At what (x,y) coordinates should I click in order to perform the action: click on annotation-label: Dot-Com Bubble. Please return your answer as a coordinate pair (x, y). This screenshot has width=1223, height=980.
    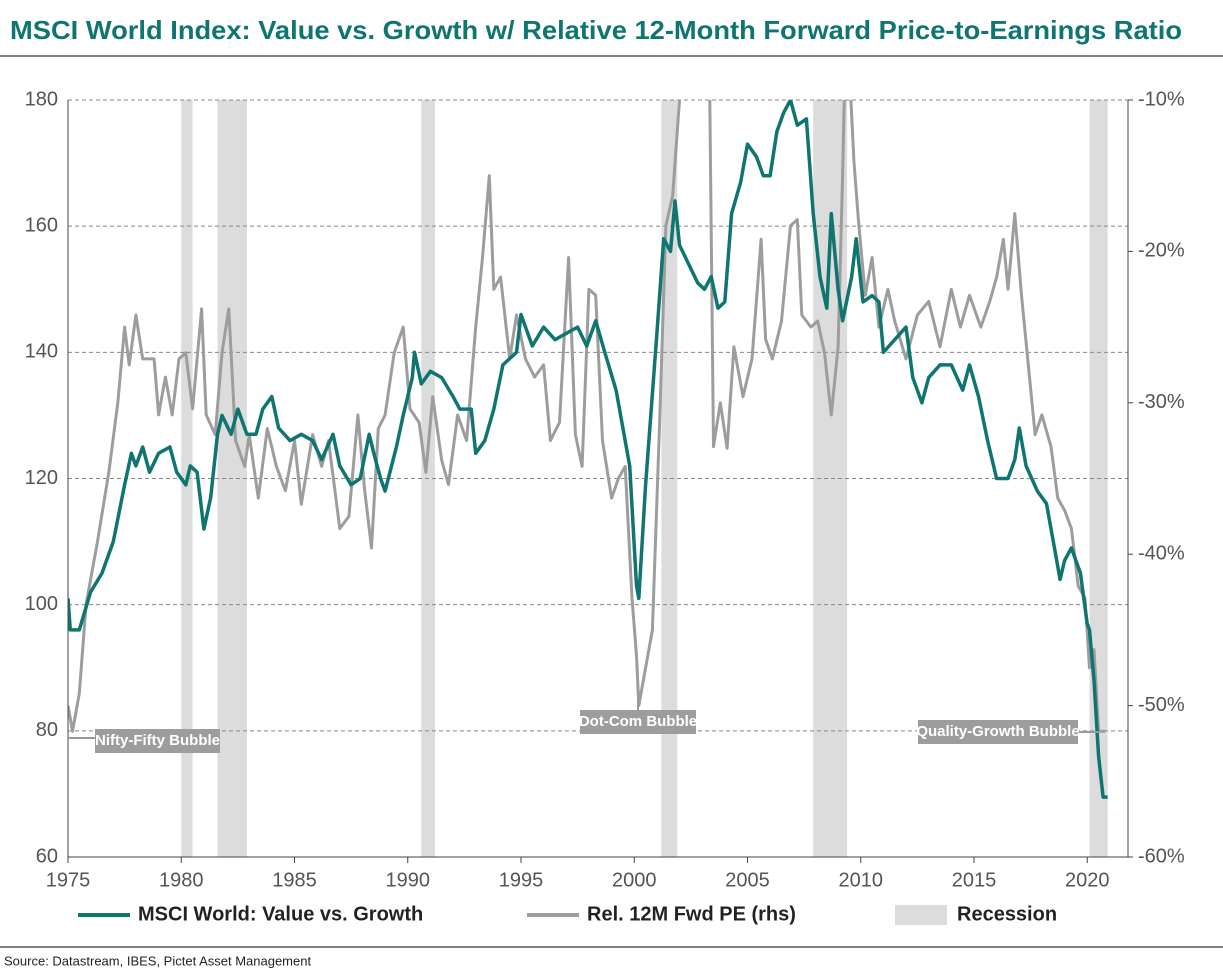
    Looking at the image, I should click on (638, 721).